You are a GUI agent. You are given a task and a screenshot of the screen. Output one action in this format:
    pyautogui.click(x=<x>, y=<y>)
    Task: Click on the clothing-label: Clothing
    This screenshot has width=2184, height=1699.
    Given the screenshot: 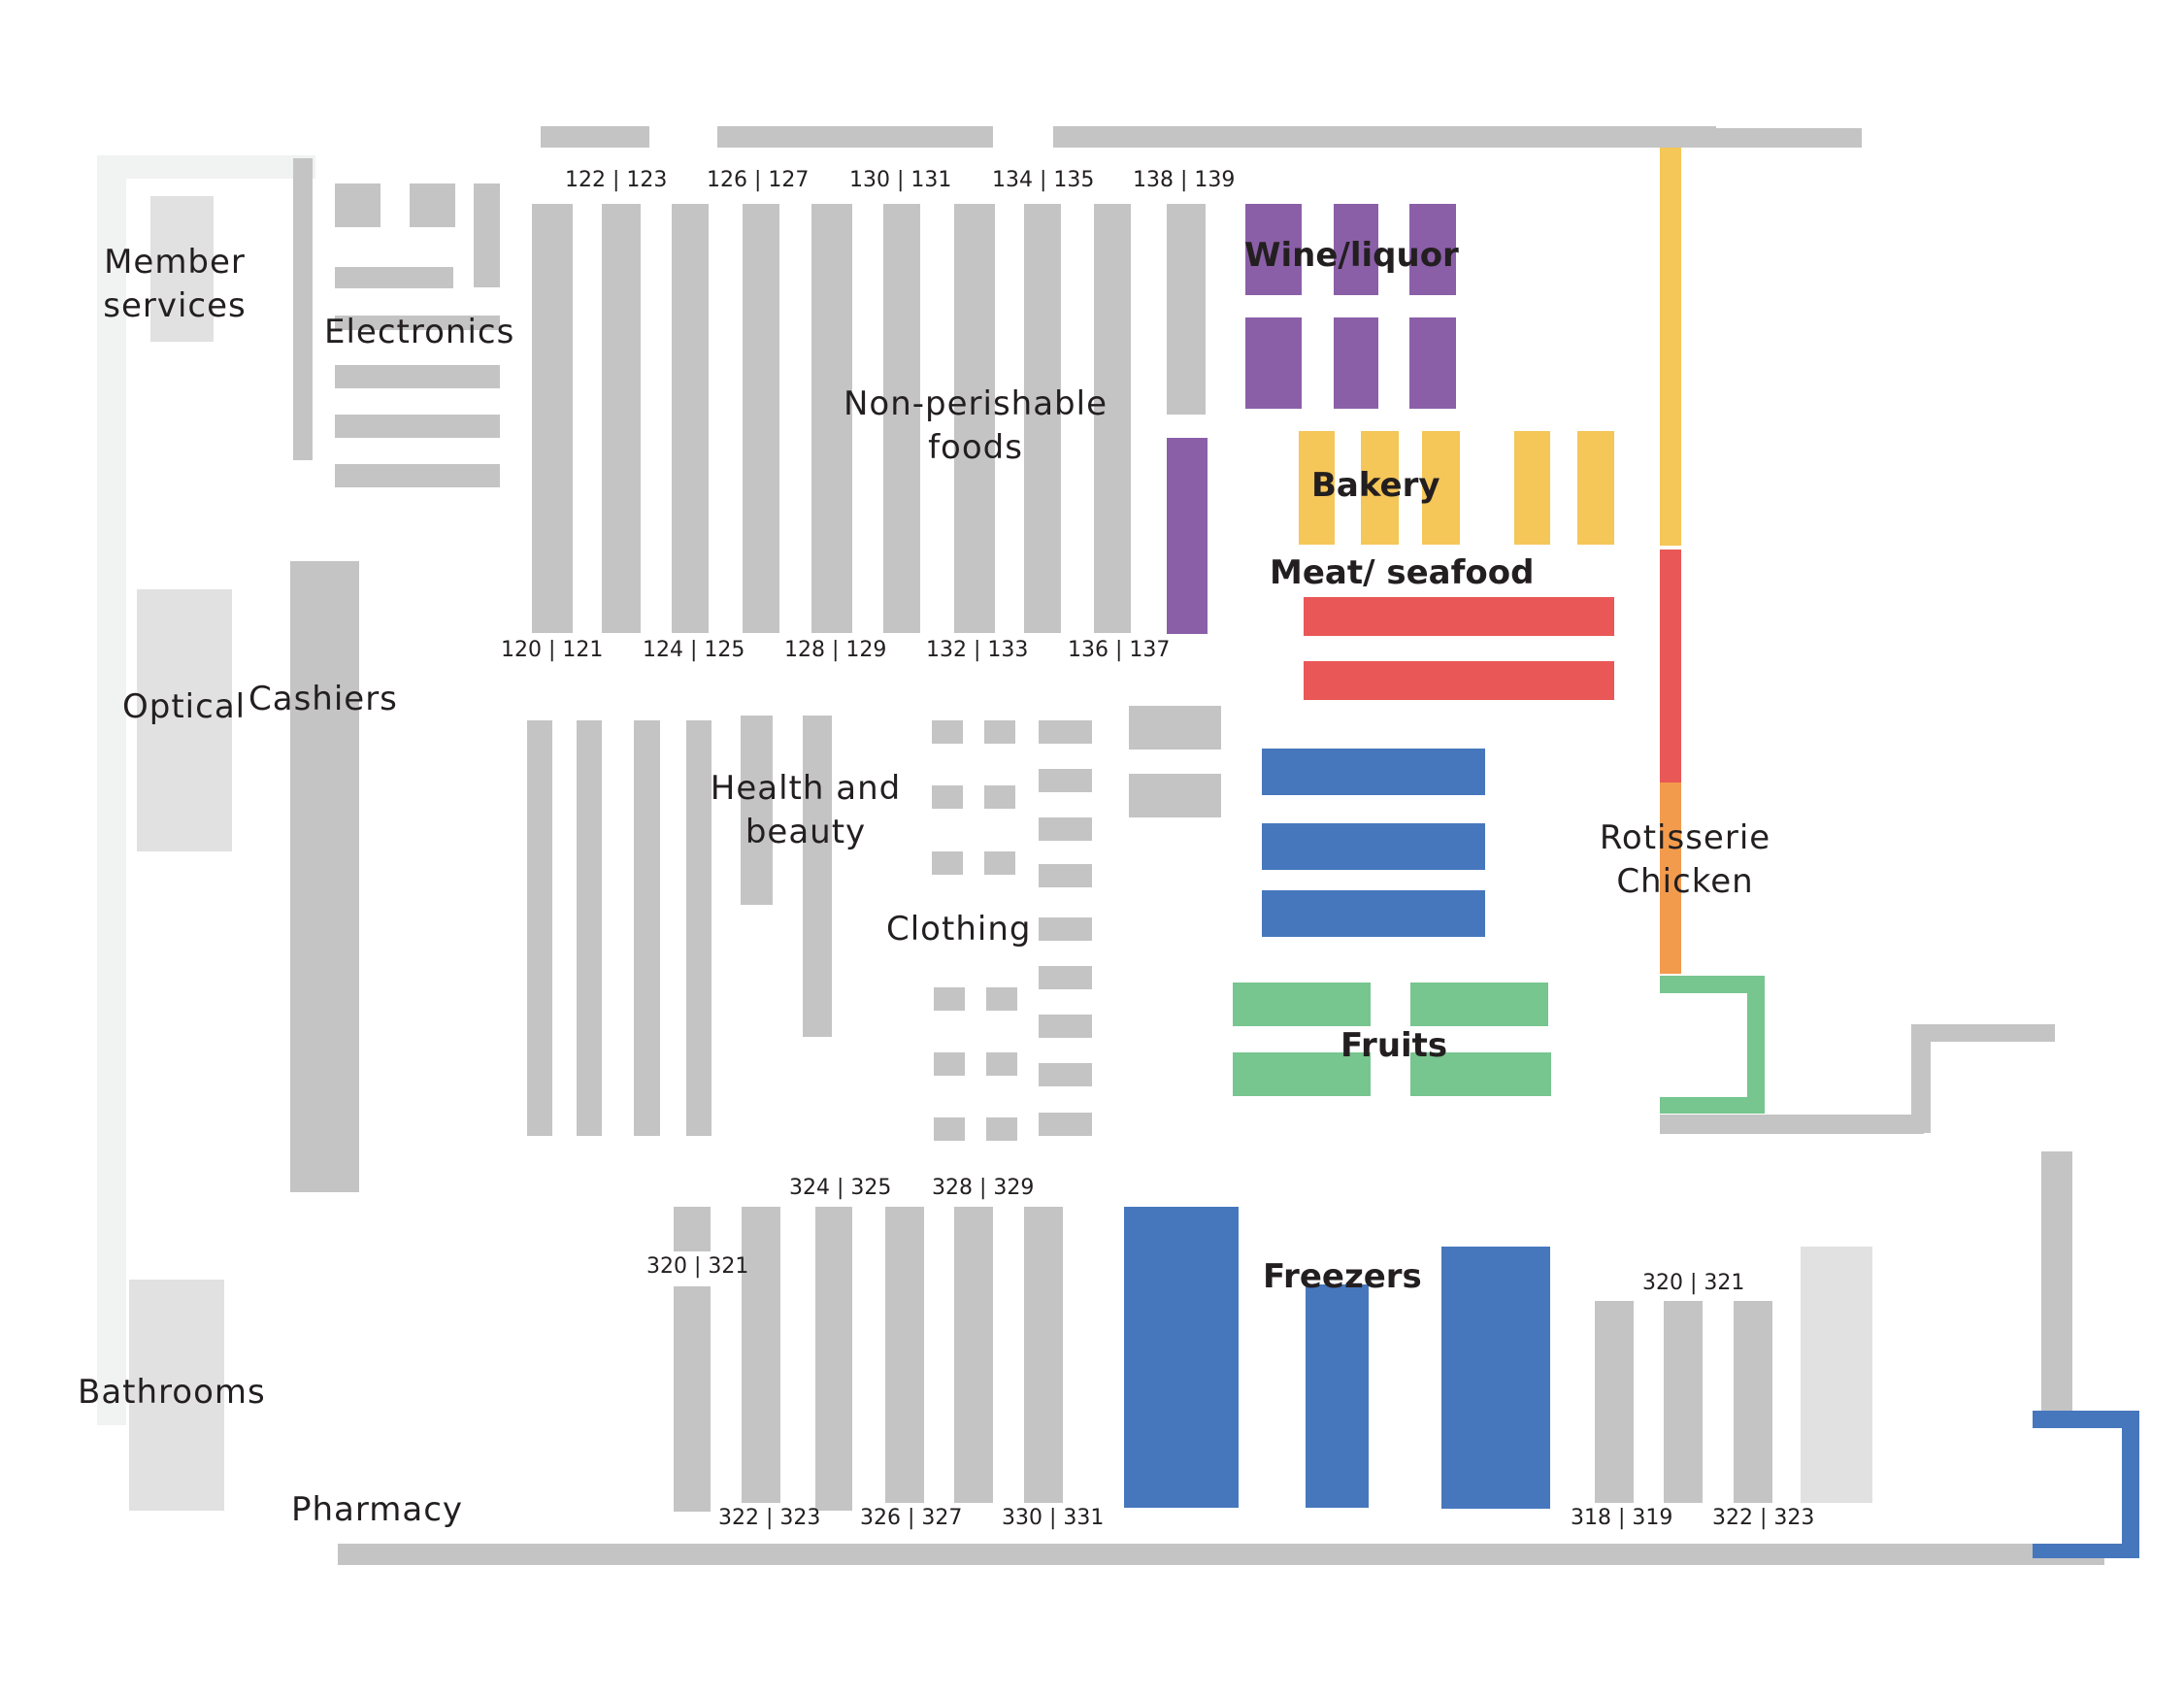 What is the action you would take?
    pyautogui.click(x=959, y=929)
    